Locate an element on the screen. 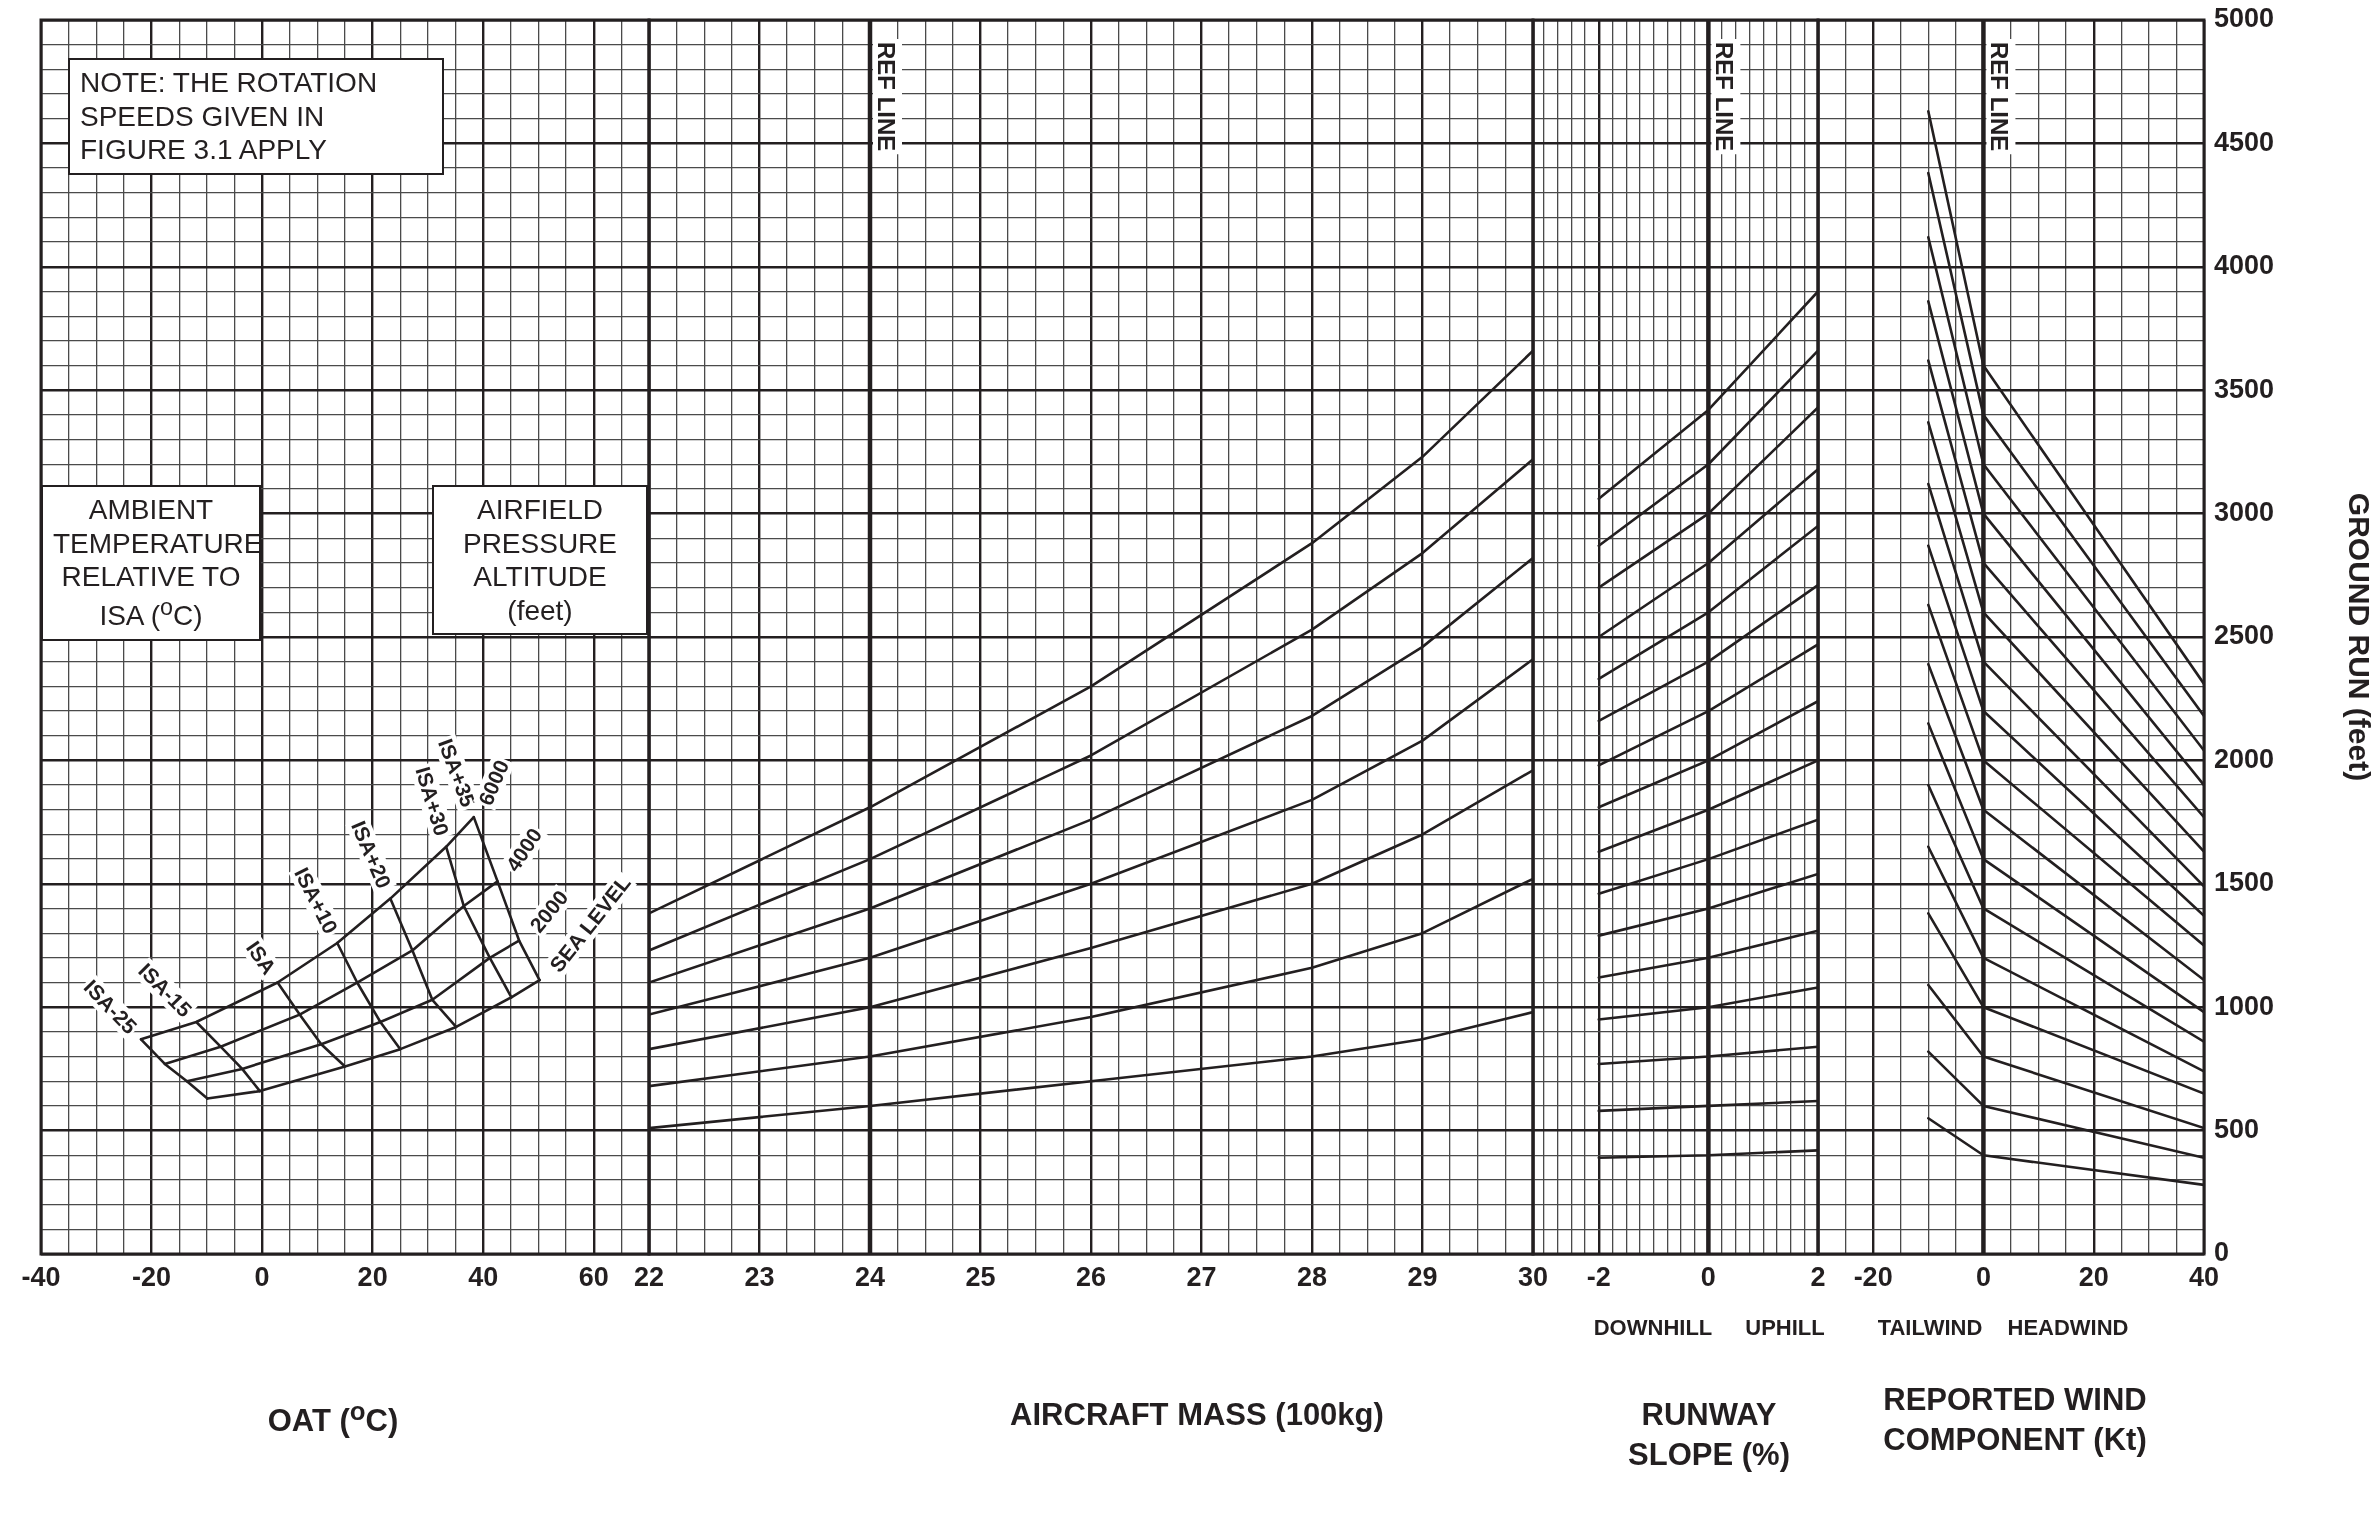 This screenshot has width=2375, height=1517. y-tick-label: 4500 is located at coordinates (2244, 141).